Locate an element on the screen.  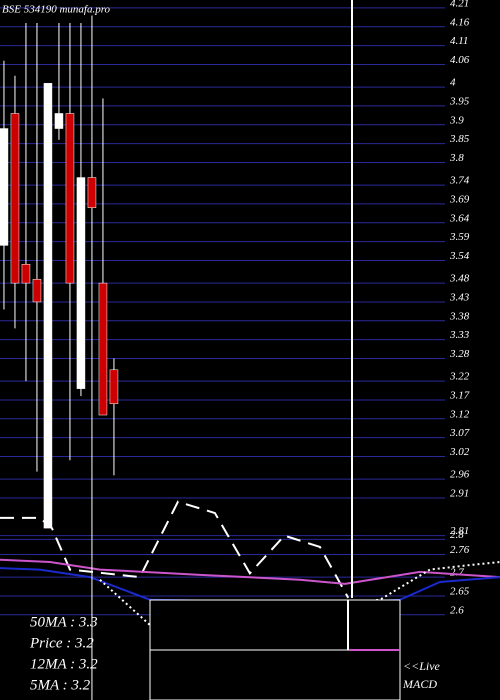
panel-label: MACD is located at coordinates (419, 684).